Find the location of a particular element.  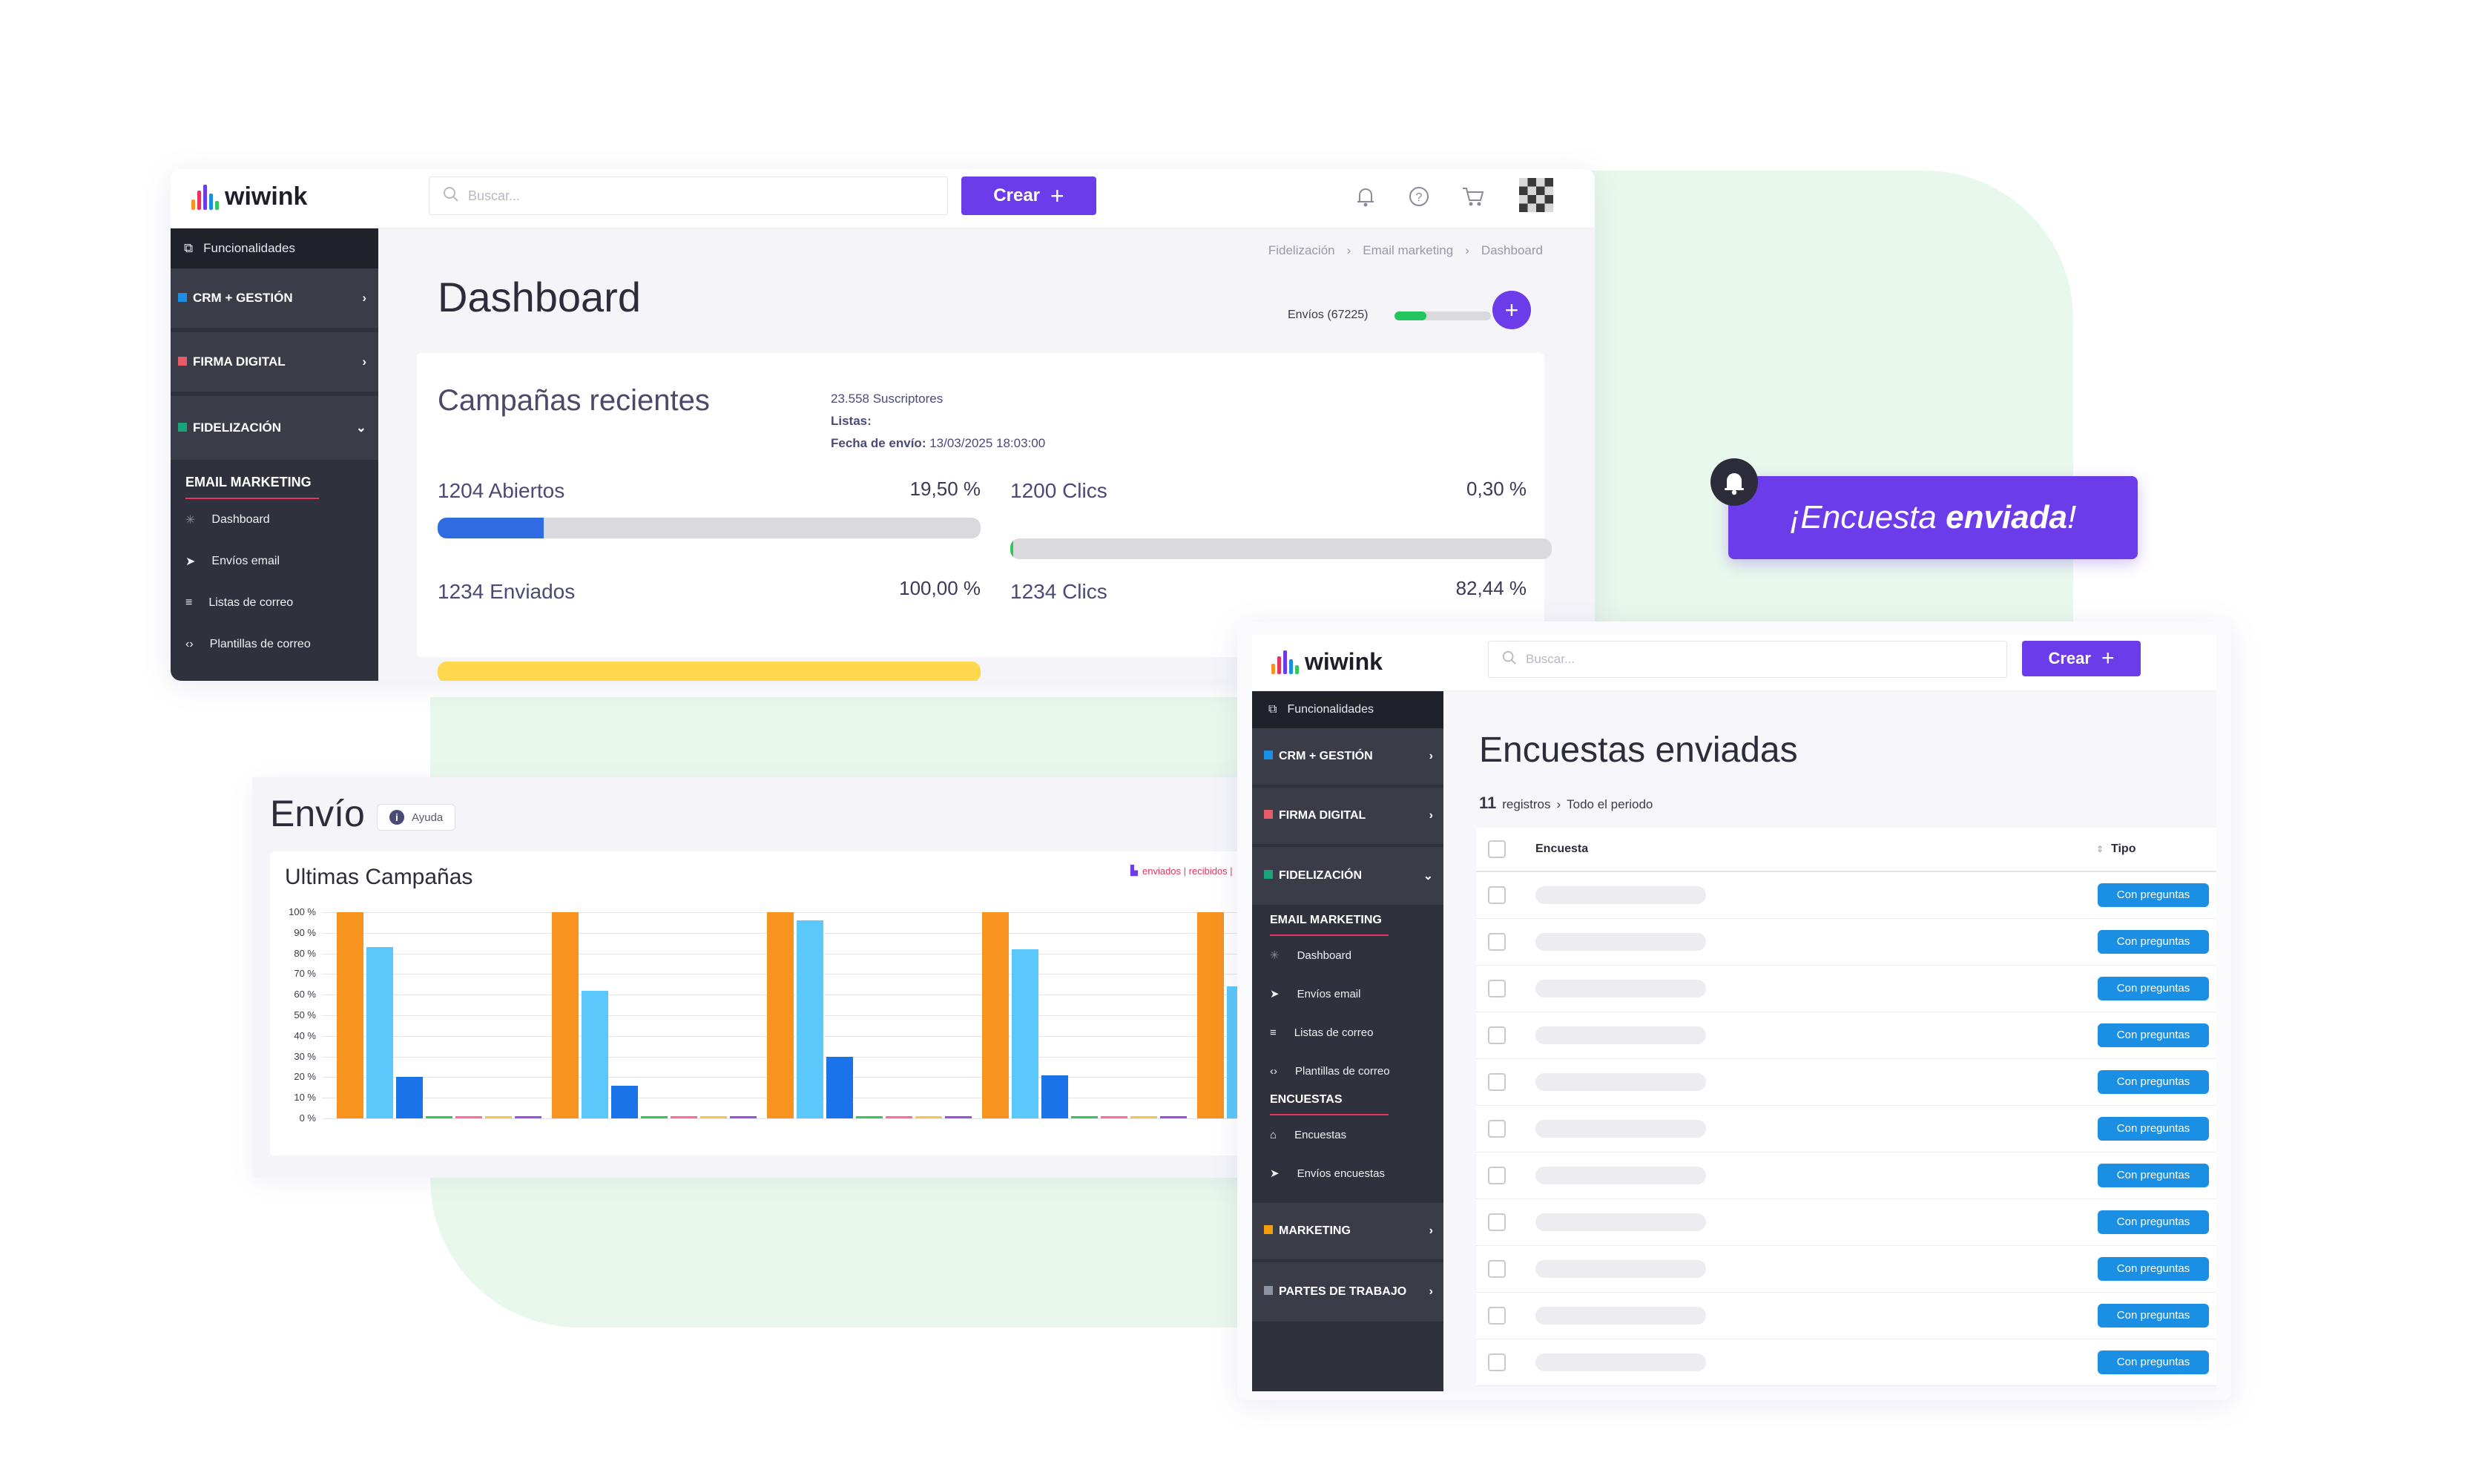

sidebar-item-encuestas: ⌂ Encuestas is located at coordinates (1309, 1134).